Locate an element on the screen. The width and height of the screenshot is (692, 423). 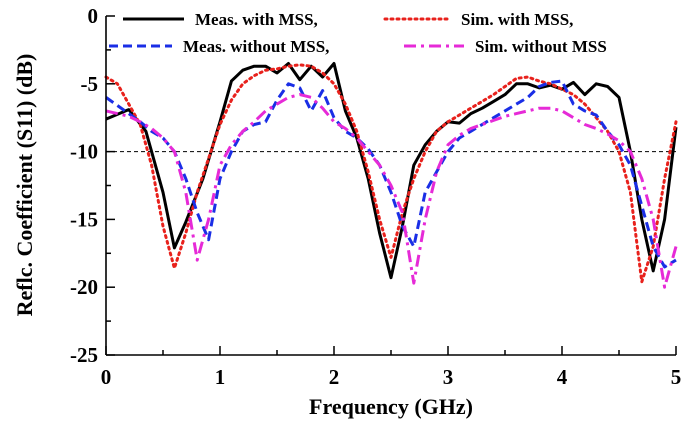
x-tick-label: 0 is located at coordinates (106, 377).